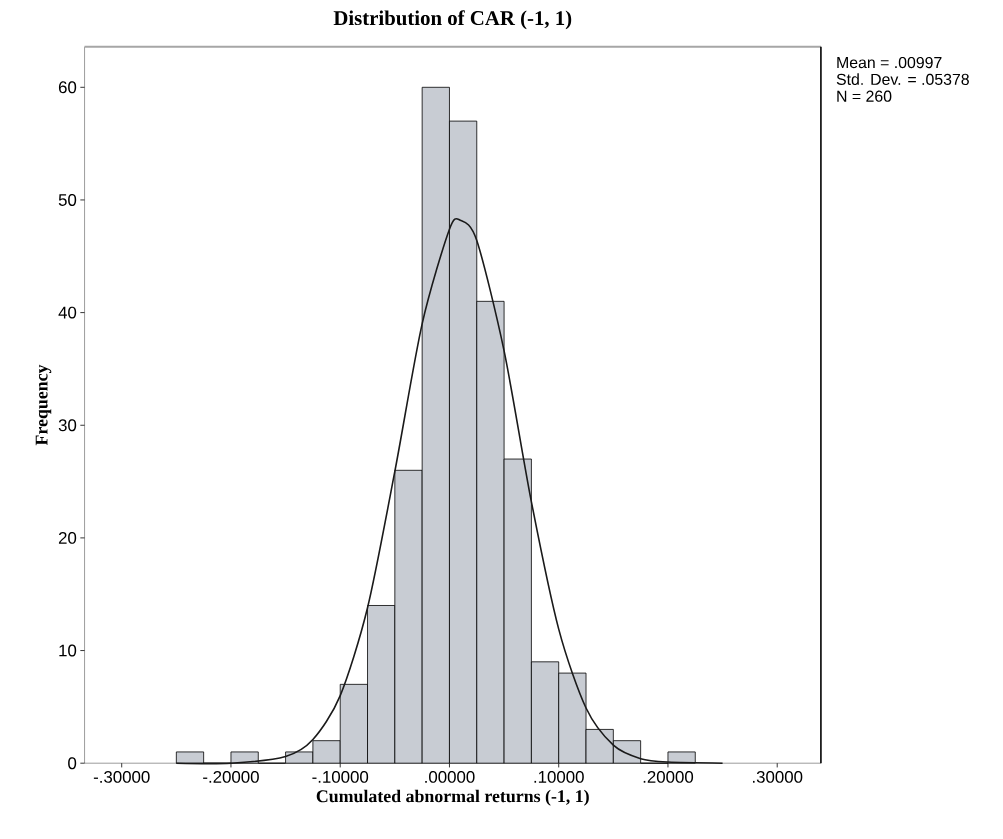  What do you see at coordinates (340, 777) in the screenshot?
I see `x-tick-label: -.10000` at bounding box center [340, 777].